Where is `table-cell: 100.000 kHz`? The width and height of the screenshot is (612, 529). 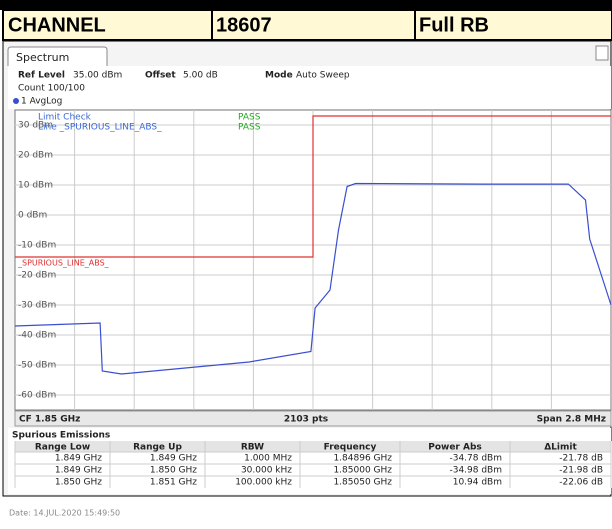
table-cell: 100.000 kHz is located at coordinates (263, 483).